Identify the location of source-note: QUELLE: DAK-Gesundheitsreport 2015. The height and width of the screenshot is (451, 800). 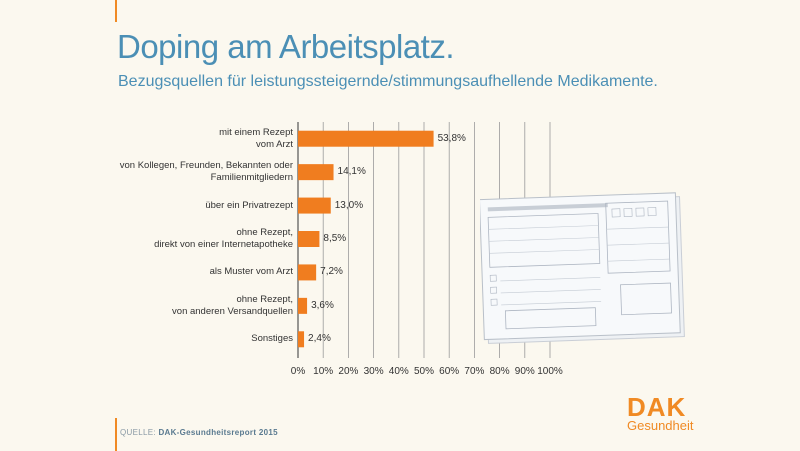
(199, 432).